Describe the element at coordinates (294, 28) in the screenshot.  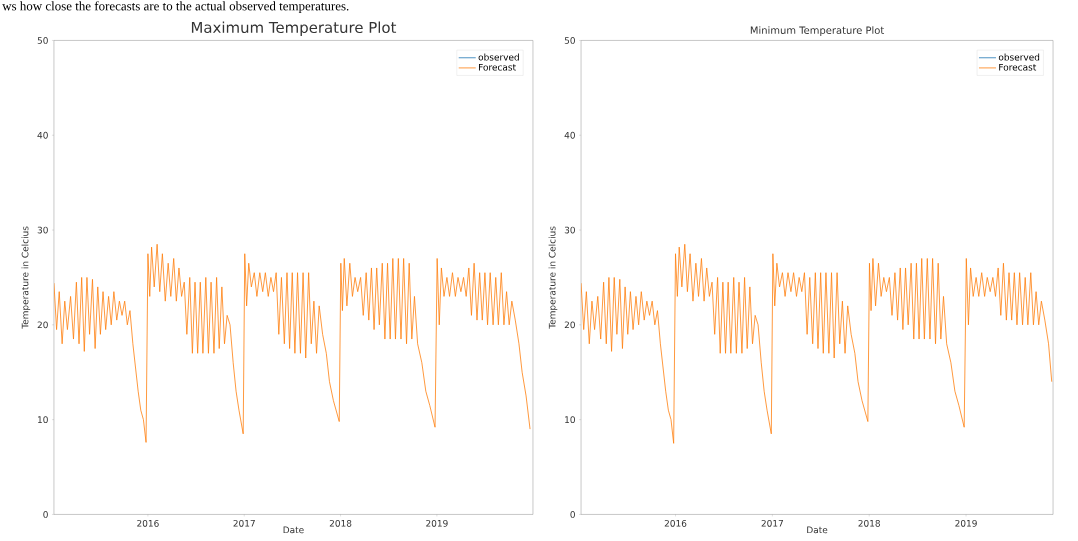
I see `chart-title: Maximum Temperature Plot` at that location.